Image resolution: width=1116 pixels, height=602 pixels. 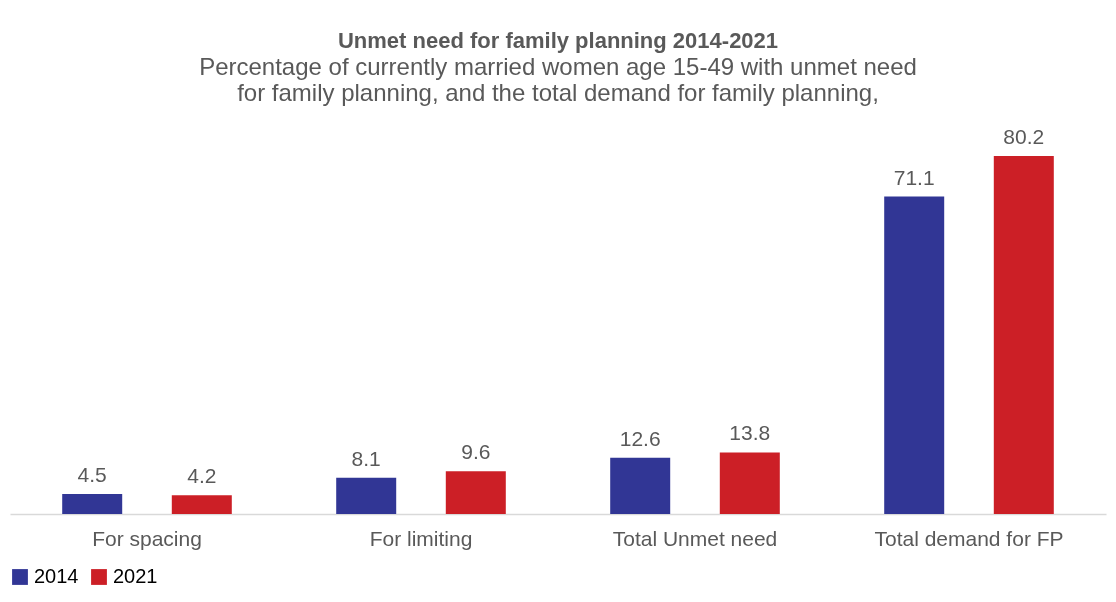 I want to click on x-tick-label: Total Unmet need, so click(x=695, y=538).